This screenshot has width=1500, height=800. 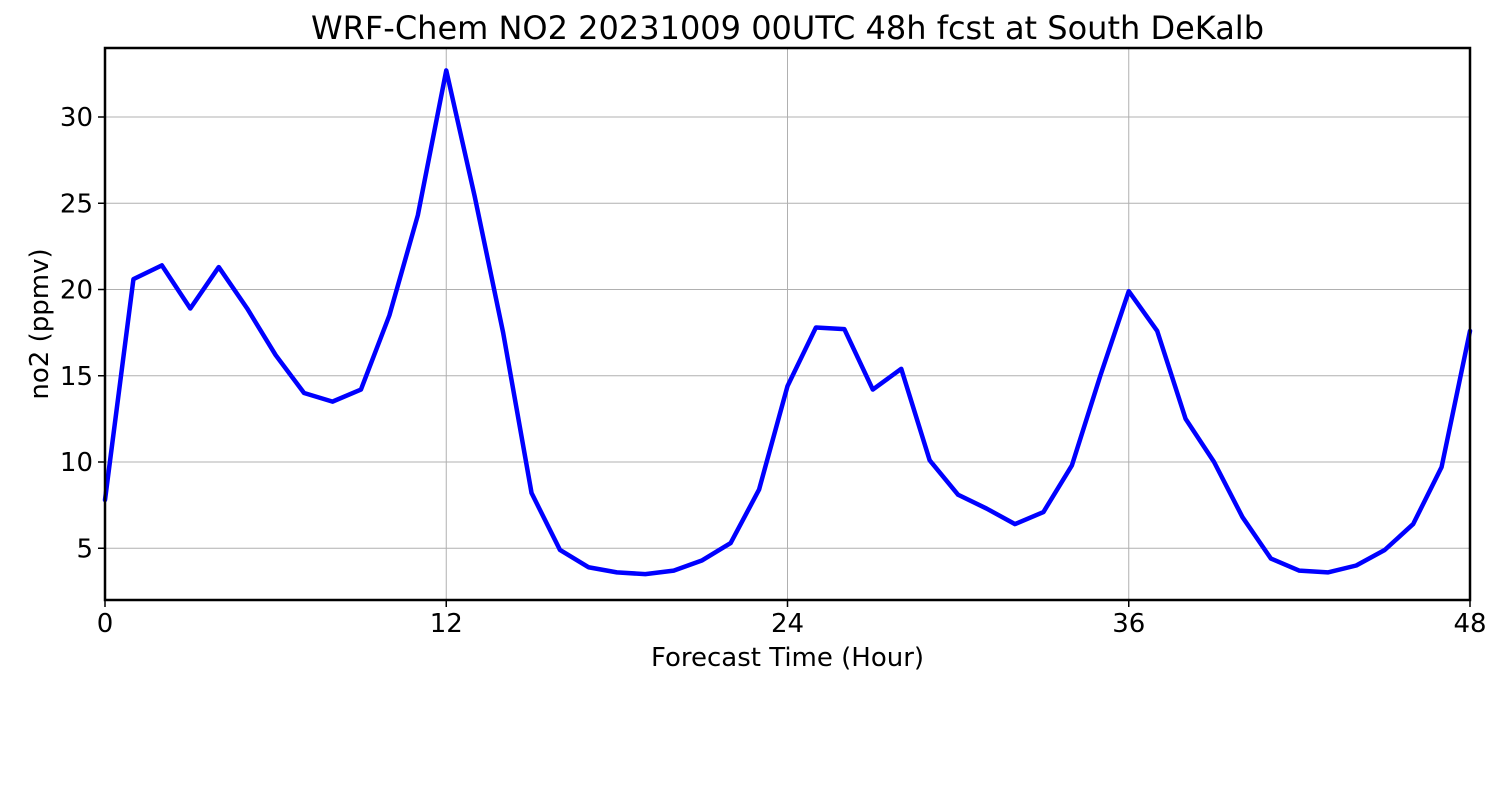 What do you see at coordinates (1128, 624) in the screenshot?
I see `x-tick-label: 36` at bounding box center [1128, 624].